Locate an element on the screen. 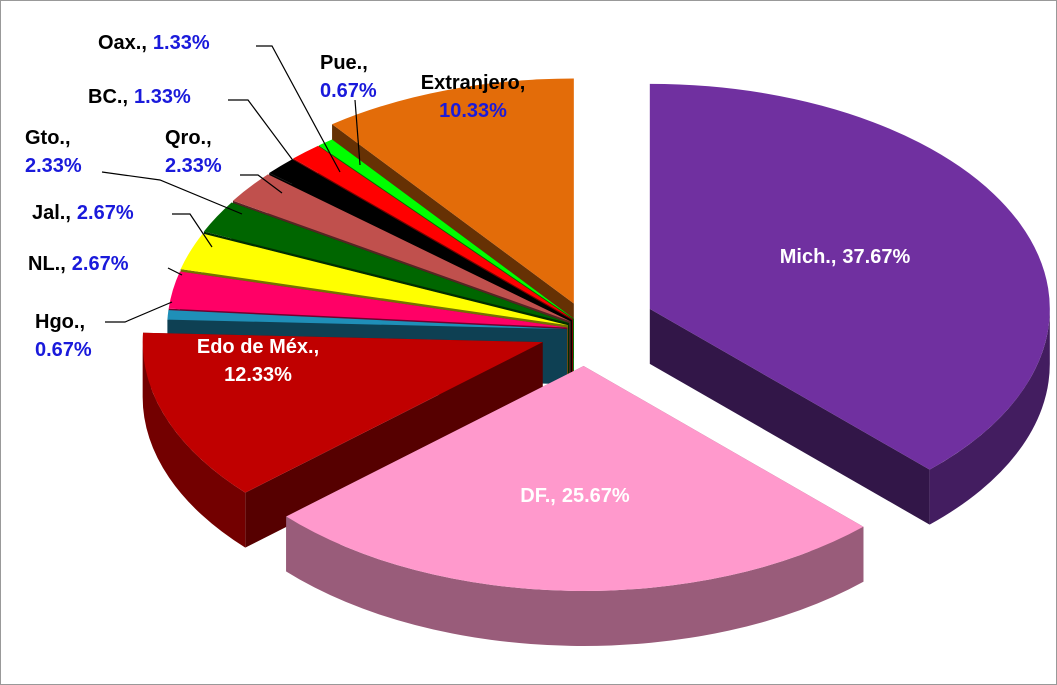 This screenshot has width=1057, height=685. label-name: Jal. is located at coordinates (48, 213).